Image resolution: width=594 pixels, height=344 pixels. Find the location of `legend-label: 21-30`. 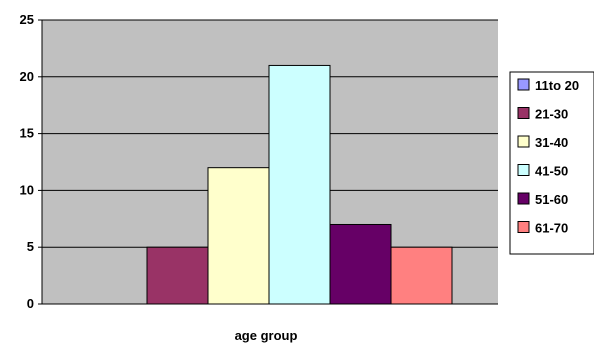

legend-label: 21-30 is located at coordinates (551, 114).